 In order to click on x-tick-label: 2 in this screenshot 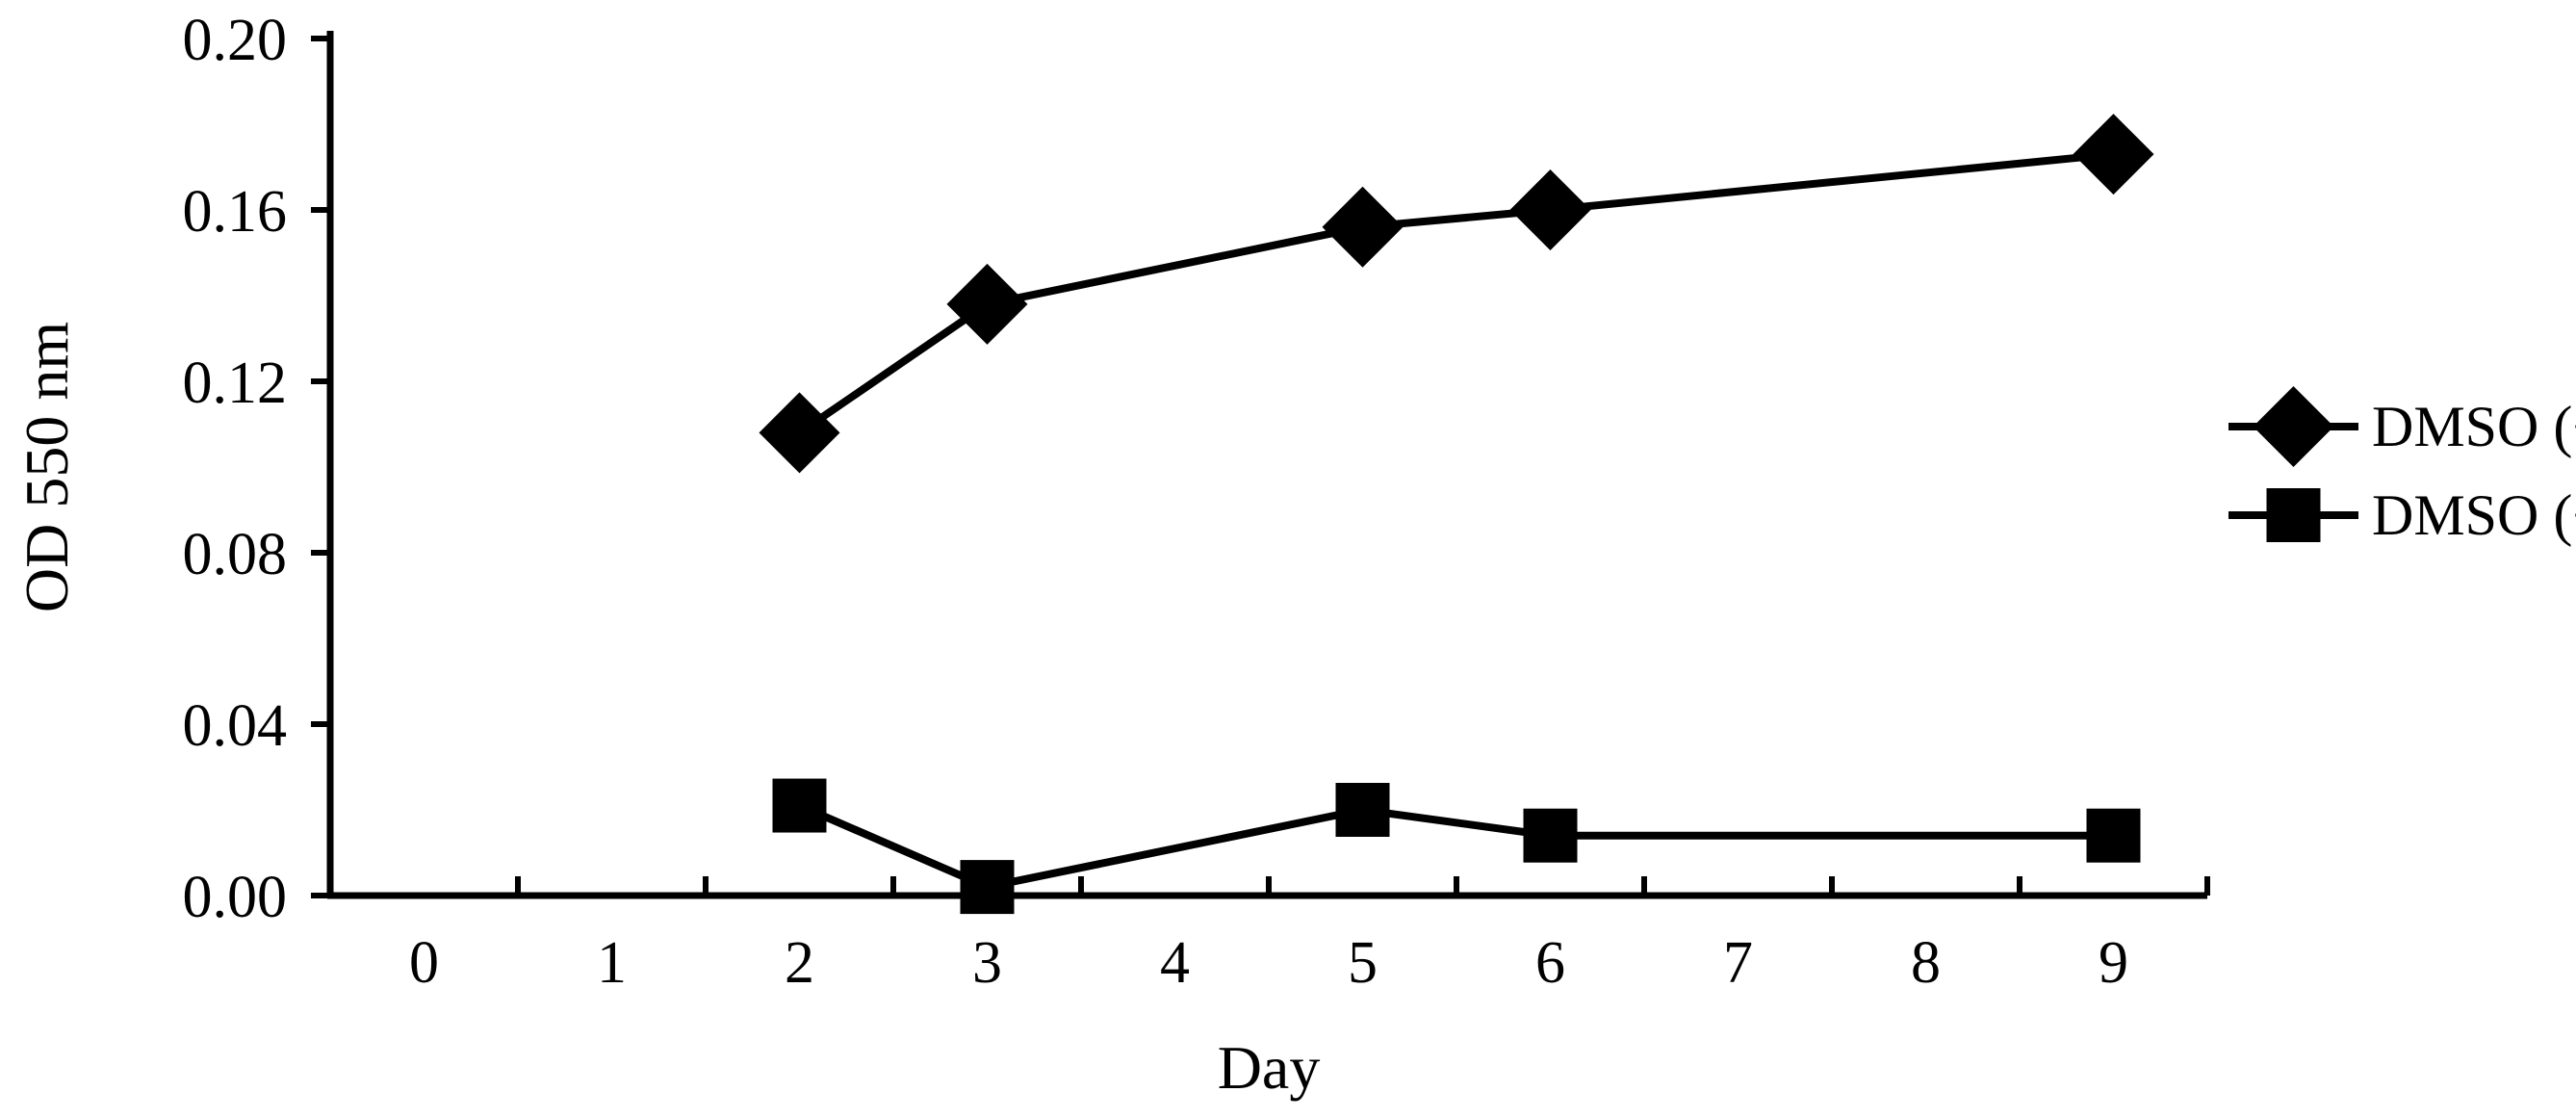, I will do `click(800, 963)`.